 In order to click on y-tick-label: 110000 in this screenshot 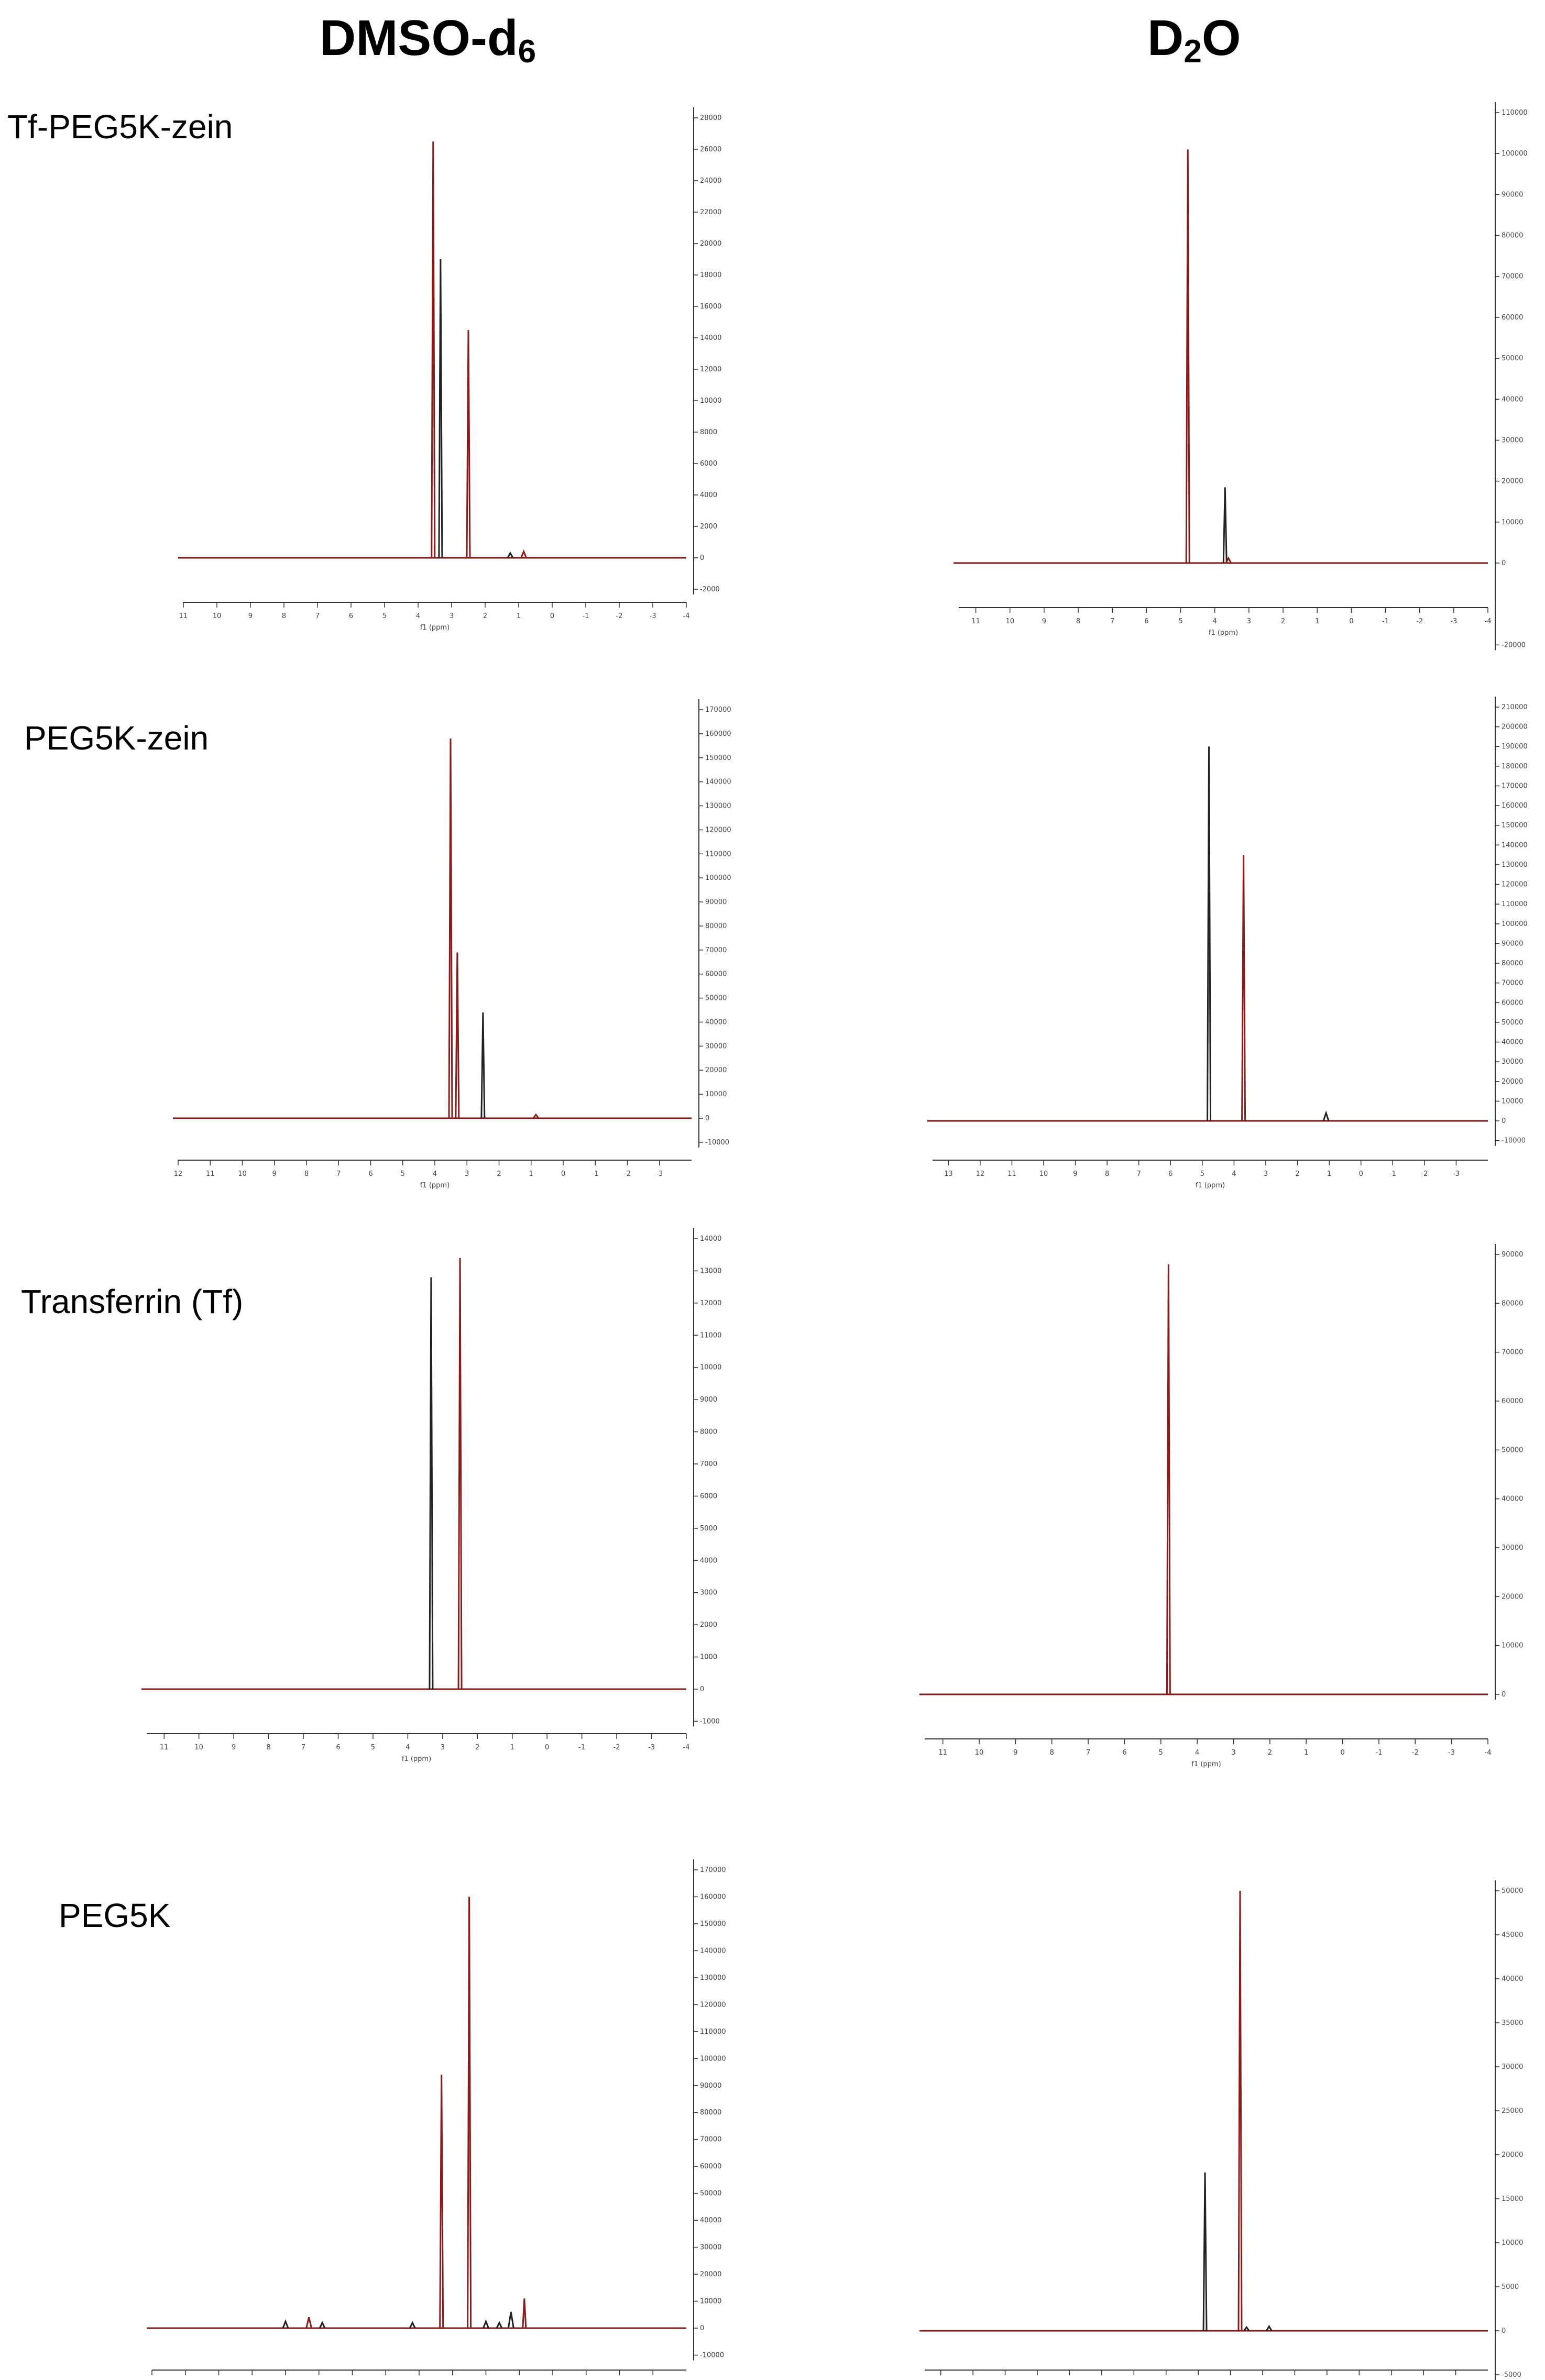, I will do `click(1515, 904)`.